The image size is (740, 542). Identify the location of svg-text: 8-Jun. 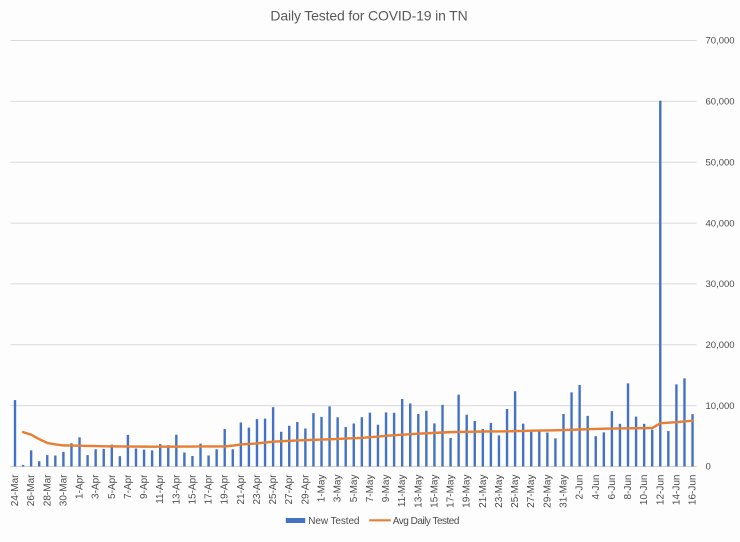
(628, 487).